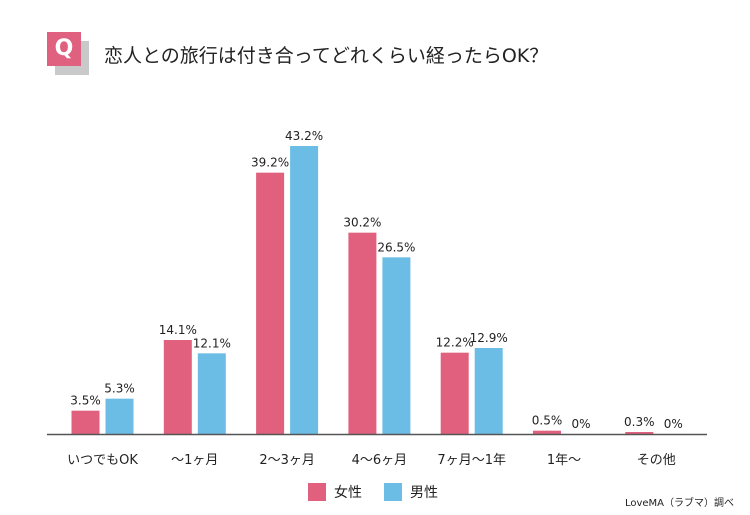  Describe the element at coordinates (64, 49) in the screenshot. I see `q-icon: Q` at that location.